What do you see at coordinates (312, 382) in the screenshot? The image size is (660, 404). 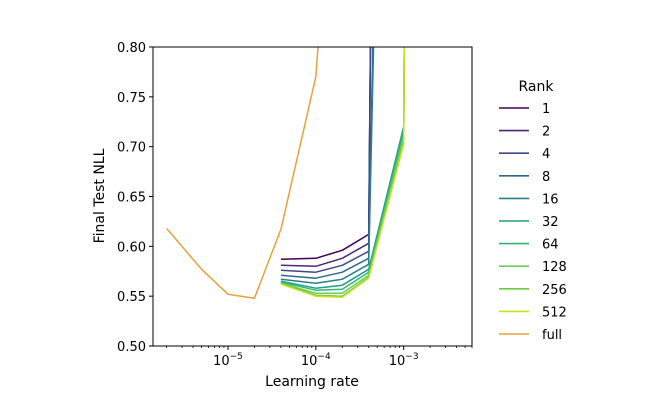 I see `x-axis-label: Learning rate` at bounding box center [312, 382].